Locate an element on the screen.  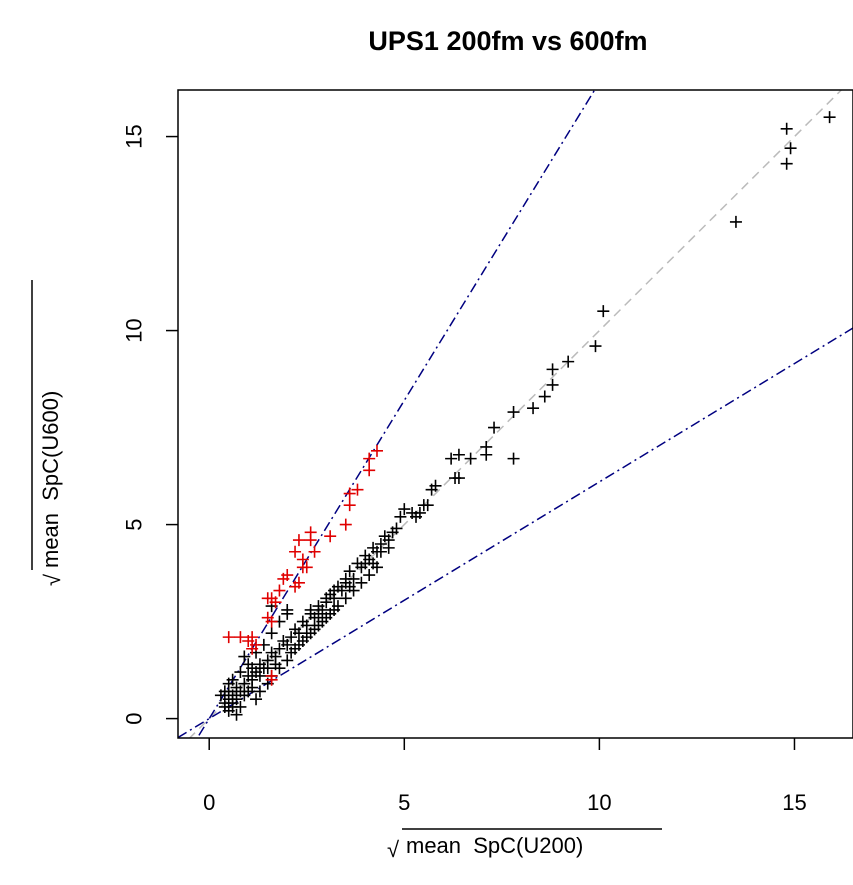
y-tick-label: 0 is located at coordinates (134, 718).